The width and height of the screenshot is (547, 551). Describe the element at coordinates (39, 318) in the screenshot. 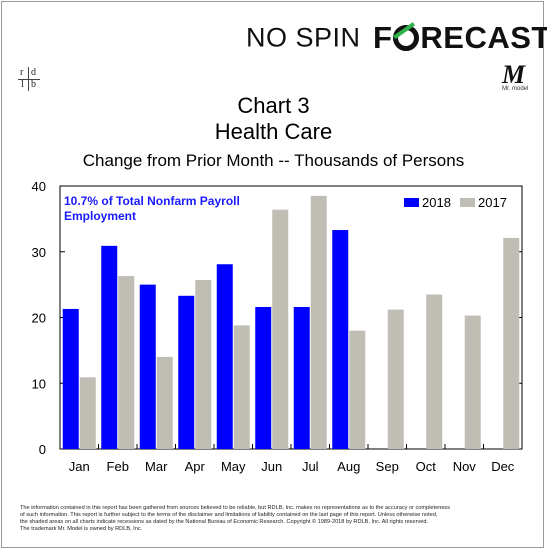

I see `y-tick-label: 20` at that location.